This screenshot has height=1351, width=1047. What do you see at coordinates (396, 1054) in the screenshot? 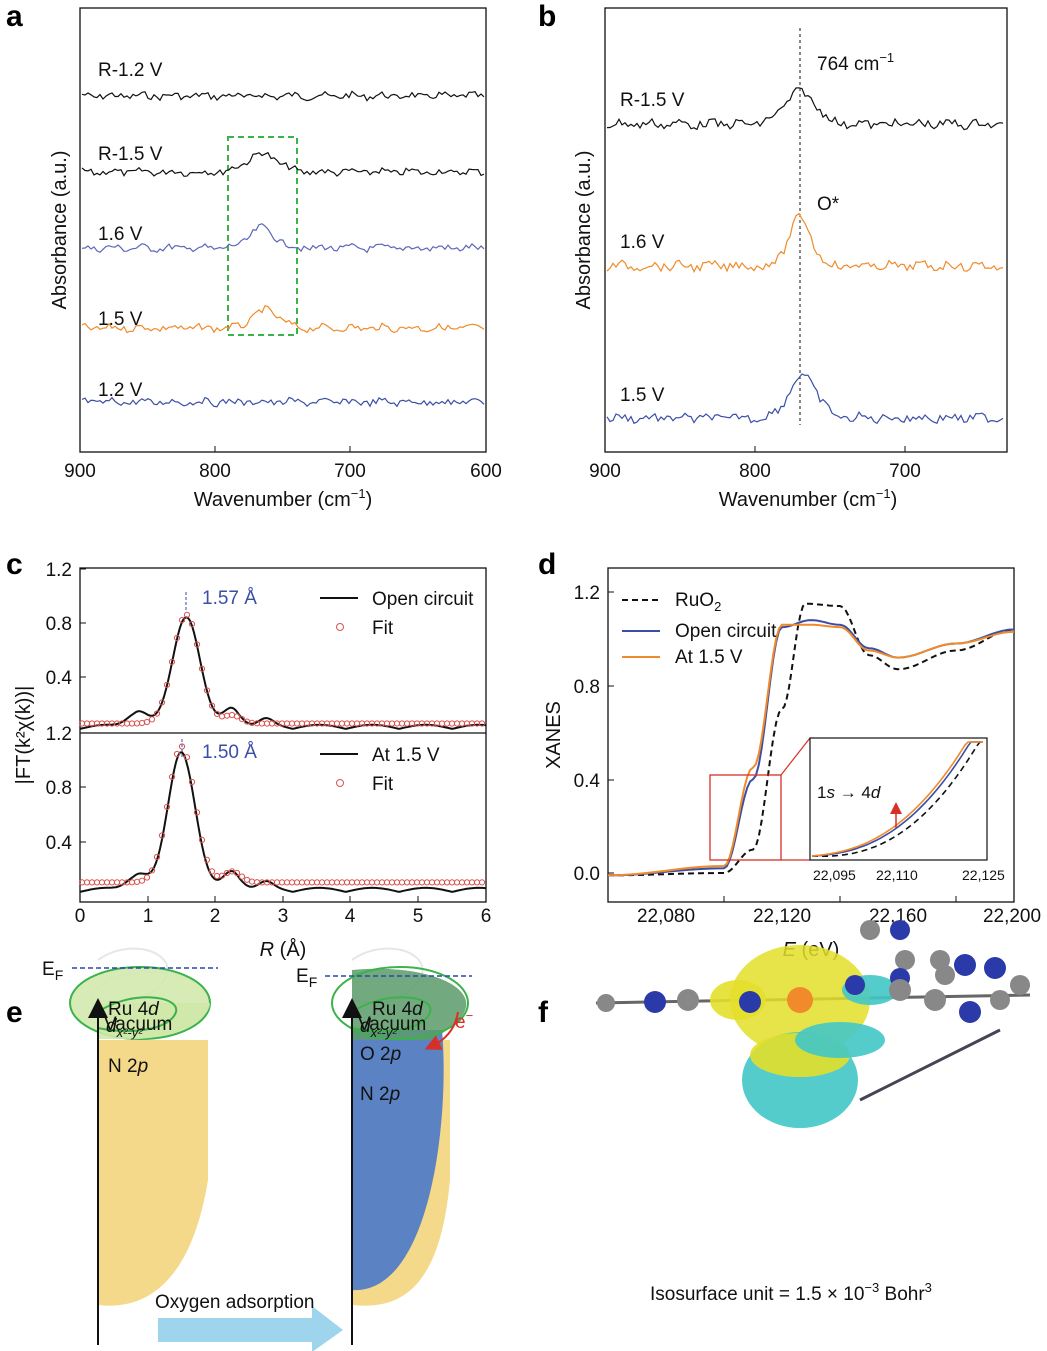
I see `o-p: p` at bounding box center [396, 1054].